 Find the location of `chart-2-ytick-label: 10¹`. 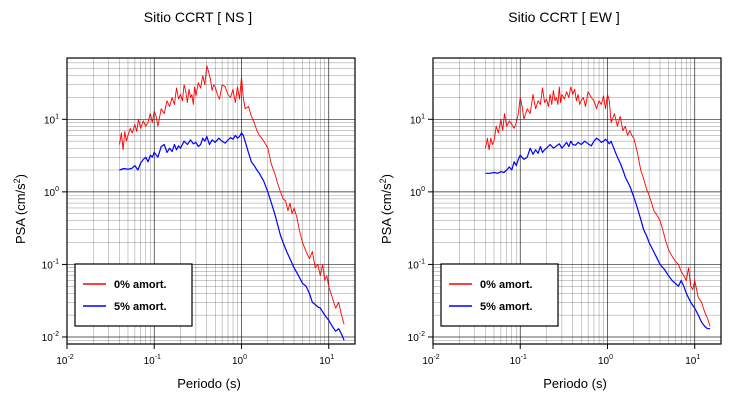

chart-2-ytick-label: 10¹ is located at coordinates (417, 119).